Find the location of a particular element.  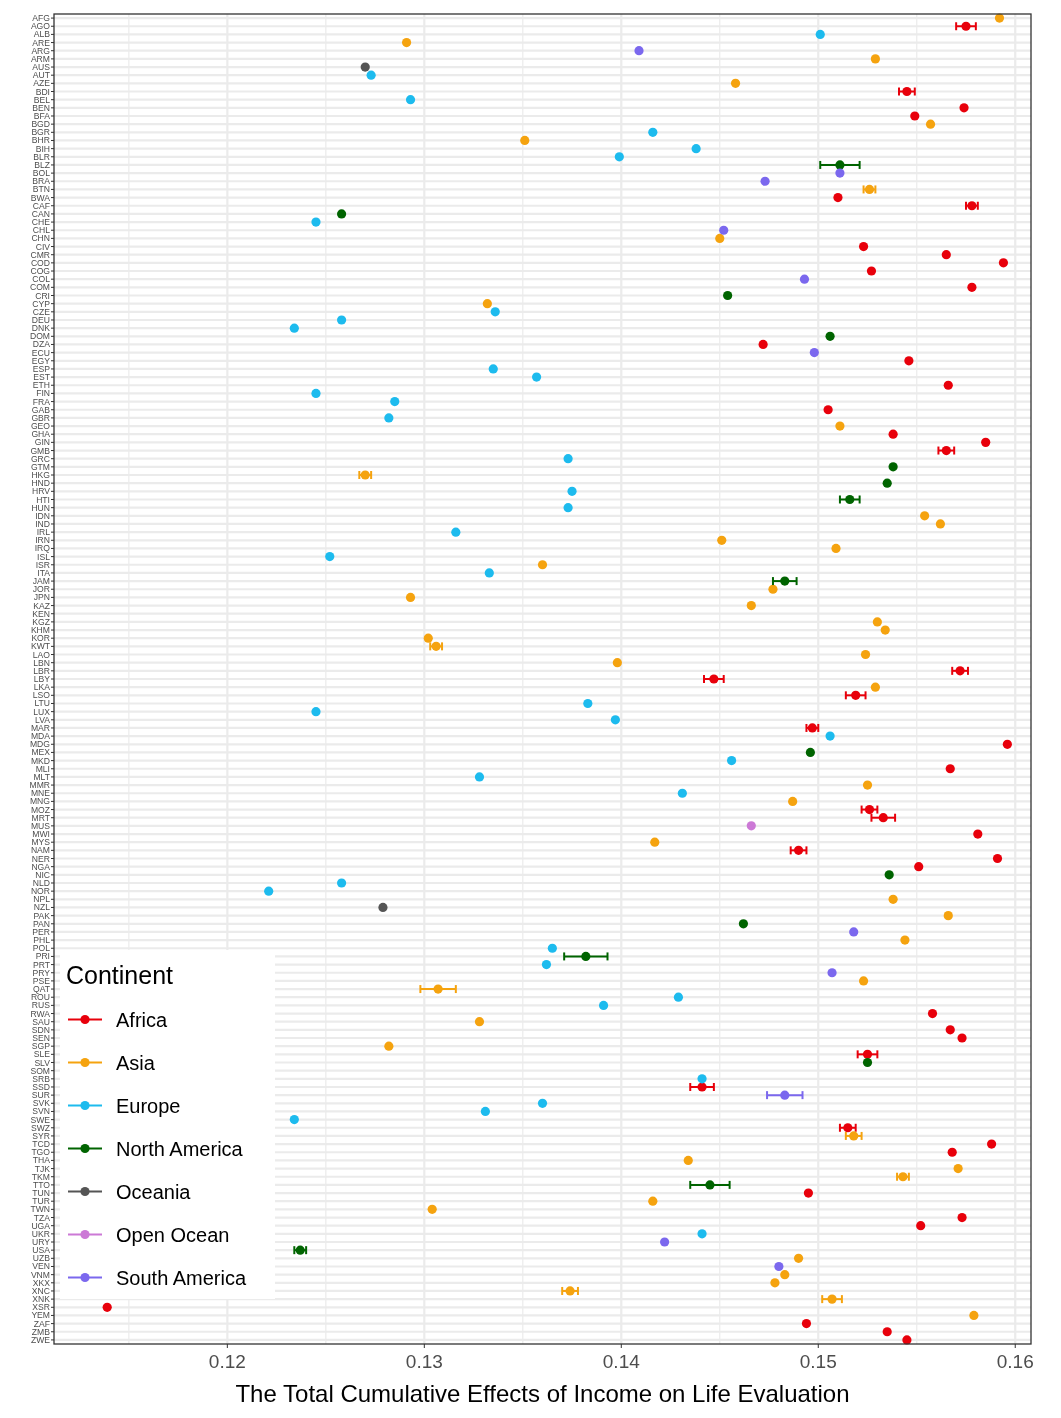

y-tick-label: TCD is located at coordinates (41, 1144).